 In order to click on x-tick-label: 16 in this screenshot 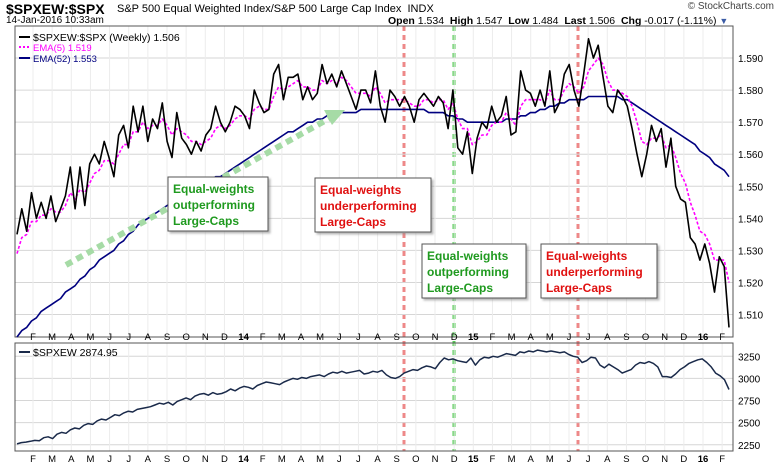, I will do `click(703, 337)`.